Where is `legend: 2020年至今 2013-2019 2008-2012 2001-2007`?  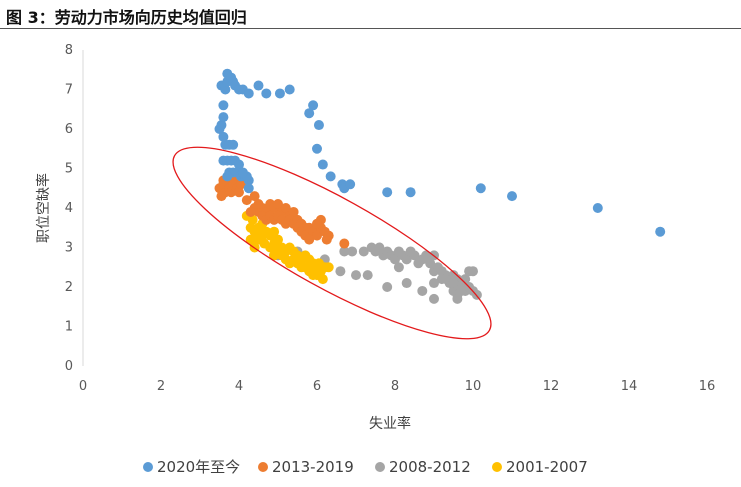 legend: 2020年至今 2013-2019 2008-2012 2001-2007 is located at coordinates (365, 467).